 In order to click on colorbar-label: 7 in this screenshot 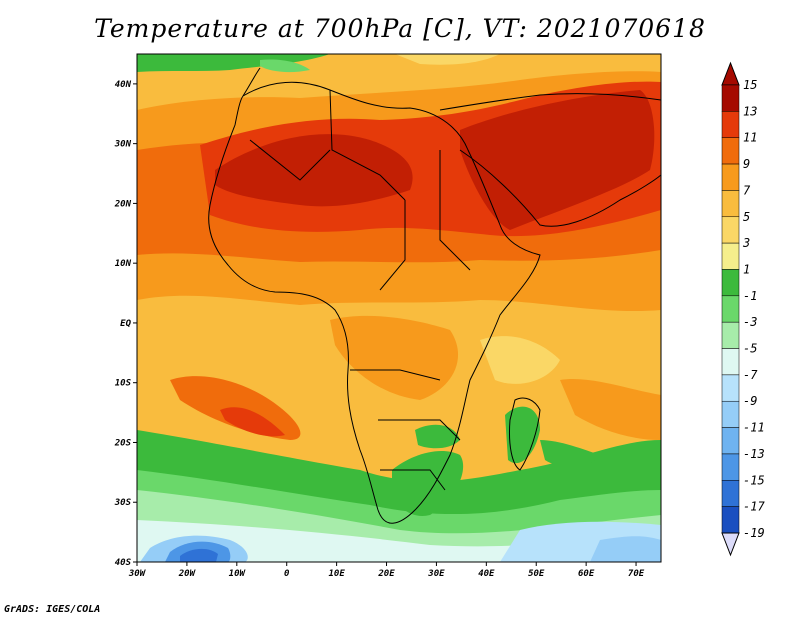, I will do `click(747, 190)`.